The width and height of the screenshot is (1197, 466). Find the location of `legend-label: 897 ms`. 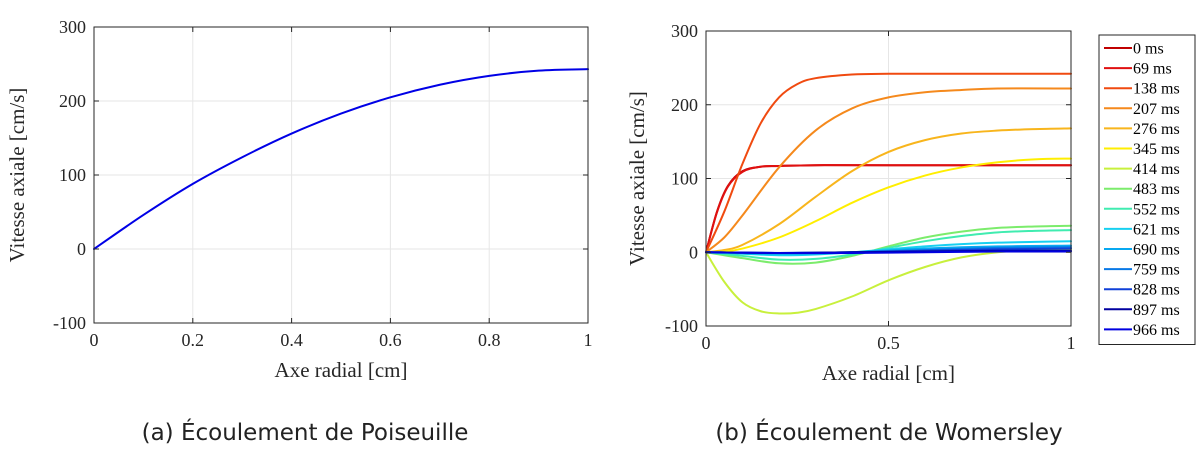

legend-label: 897 ms is located at coordinates (1156, 310).